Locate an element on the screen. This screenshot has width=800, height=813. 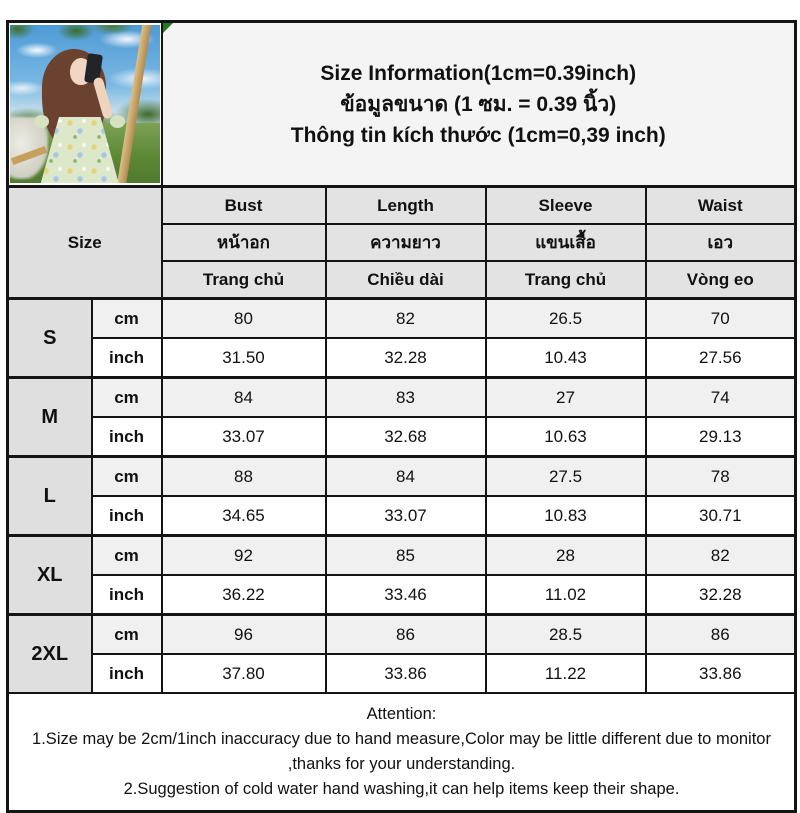
col-header-sleeve: Sleeve is located at coordinates (565, 205).